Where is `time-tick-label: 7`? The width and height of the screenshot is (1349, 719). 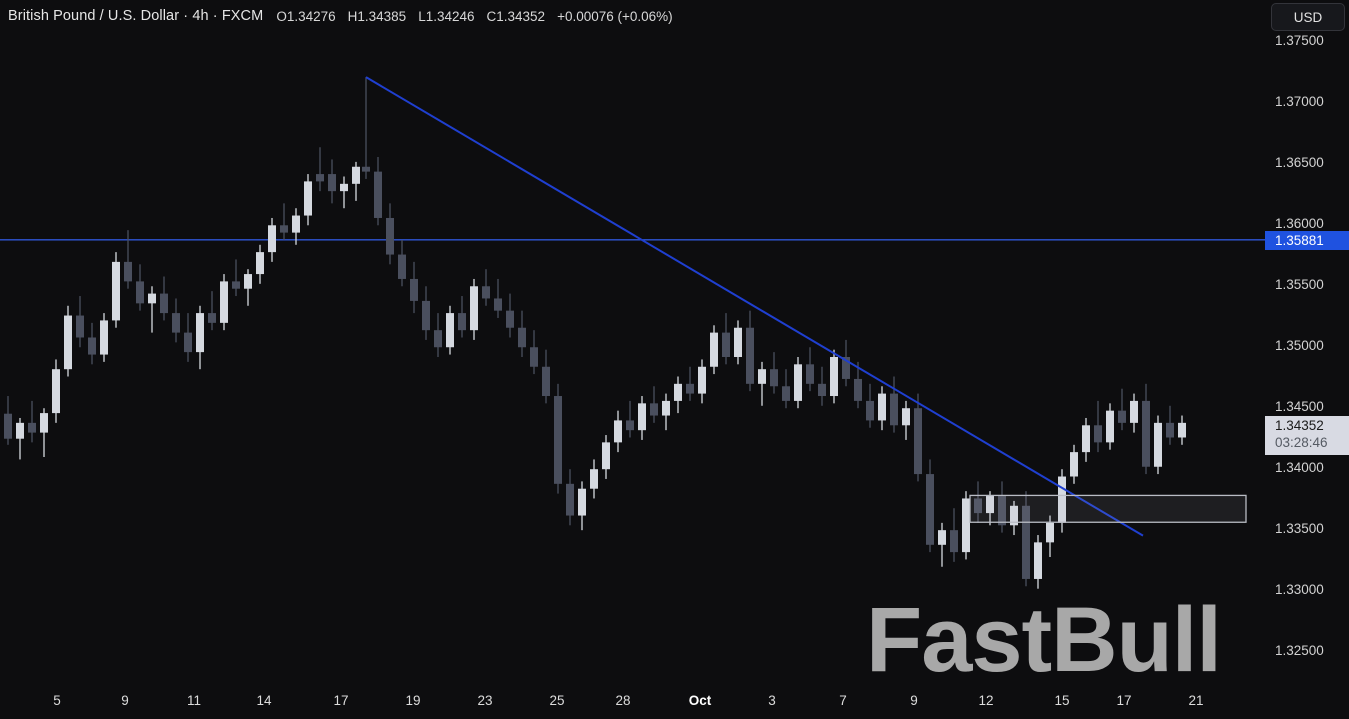 time-tick-label: 7 is located at coordinates (843, 700).